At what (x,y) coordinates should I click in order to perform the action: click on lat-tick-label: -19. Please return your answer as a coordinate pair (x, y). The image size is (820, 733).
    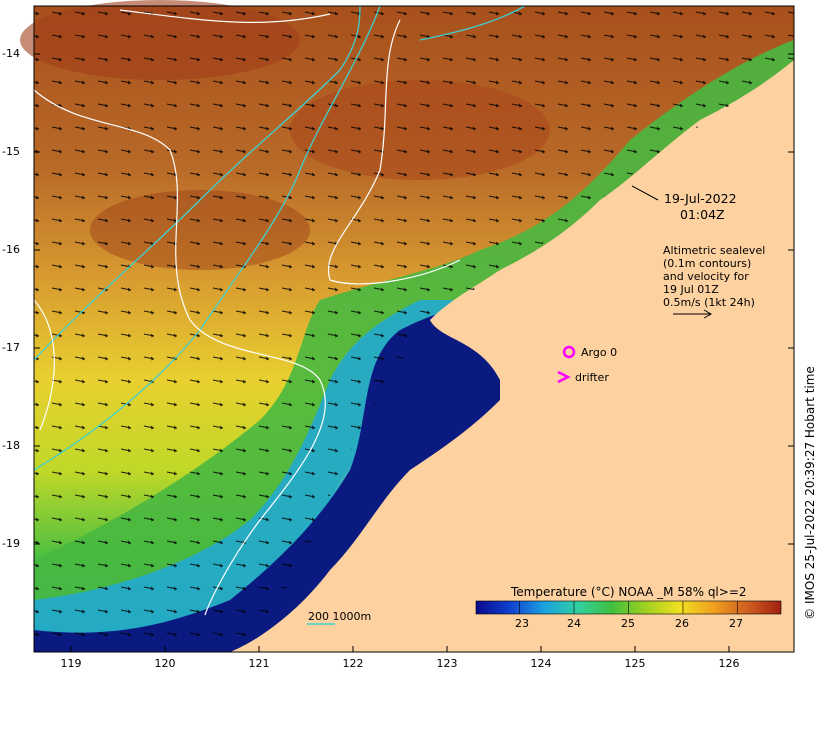
    Looking at the image, I should click on (11, 543).